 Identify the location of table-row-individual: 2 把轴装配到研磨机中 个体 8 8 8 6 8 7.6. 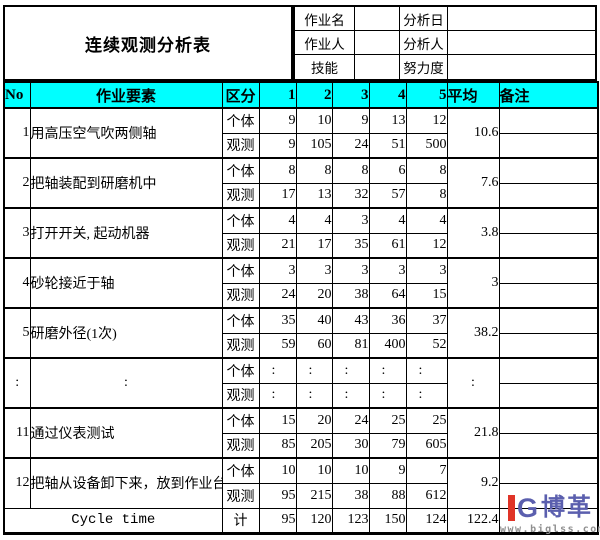
(301, 183).